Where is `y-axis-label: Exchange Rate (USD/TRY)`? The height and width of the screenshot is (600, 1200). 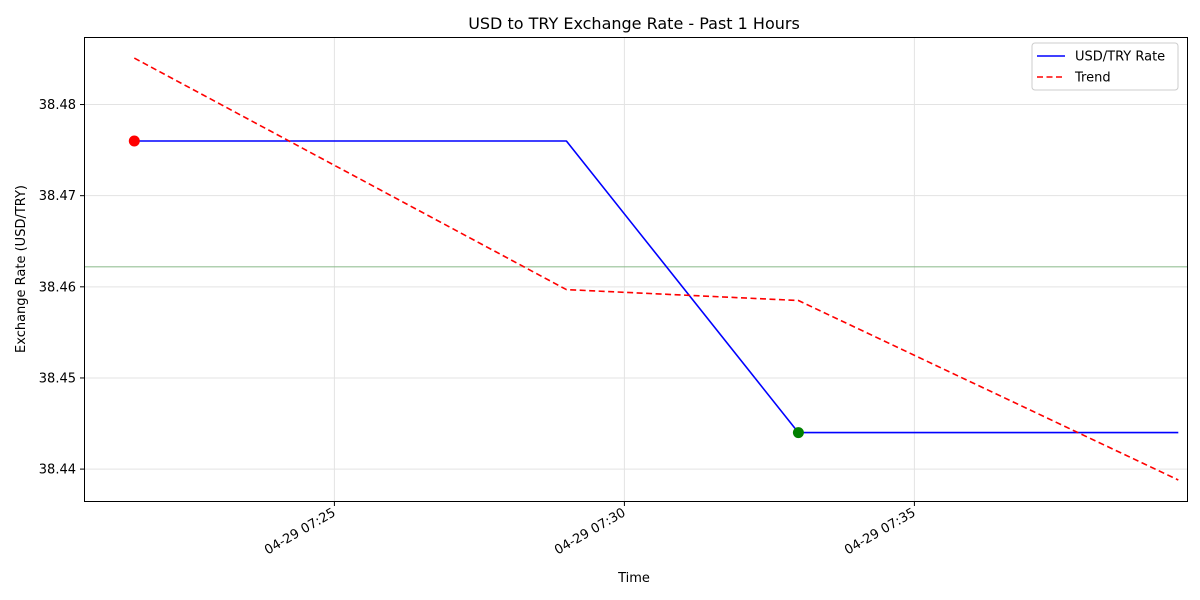 y-axis-label: Exchange Rate (USD/TRY) is located at coordinates (21, 269).